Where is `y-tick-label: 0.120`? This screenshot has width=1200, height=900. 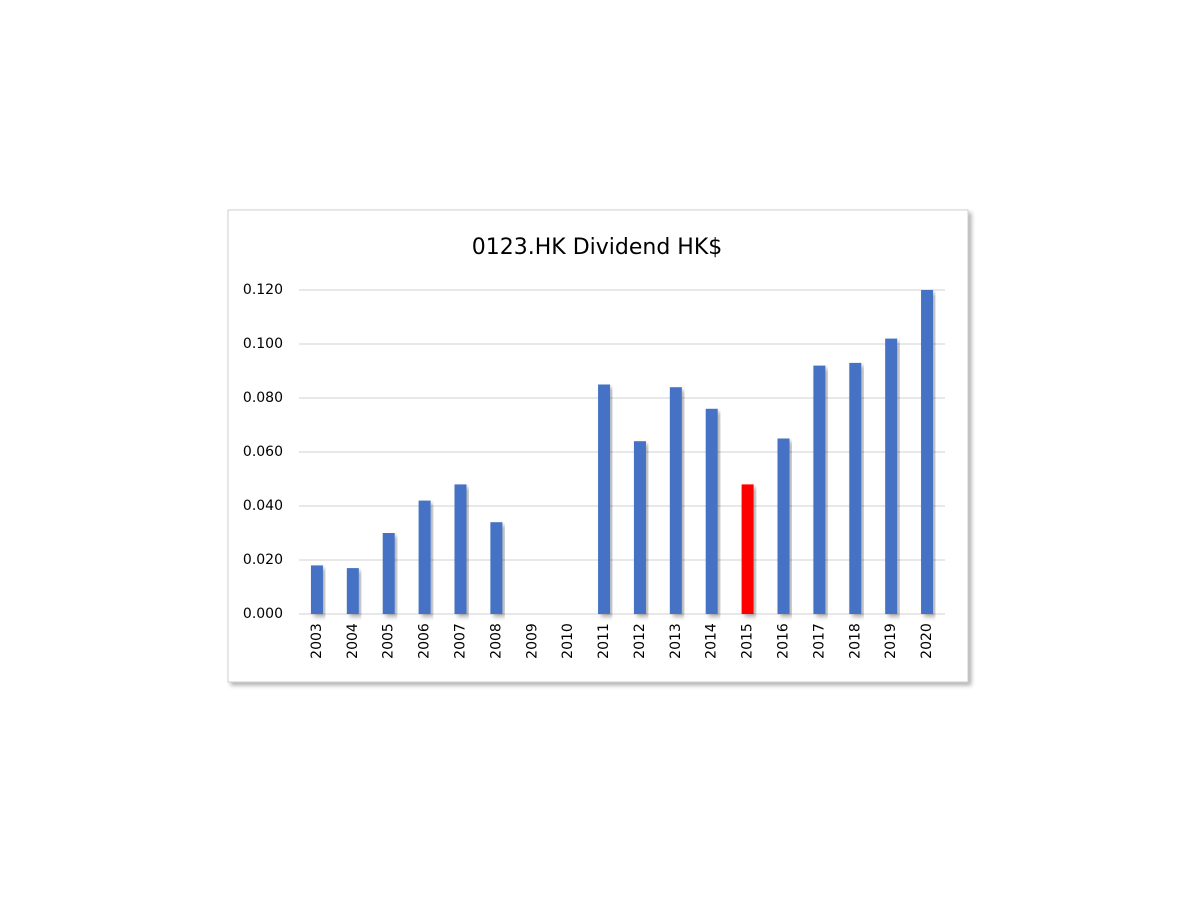
y-tick-label: 0.120 is located at coordinates (263, 290).